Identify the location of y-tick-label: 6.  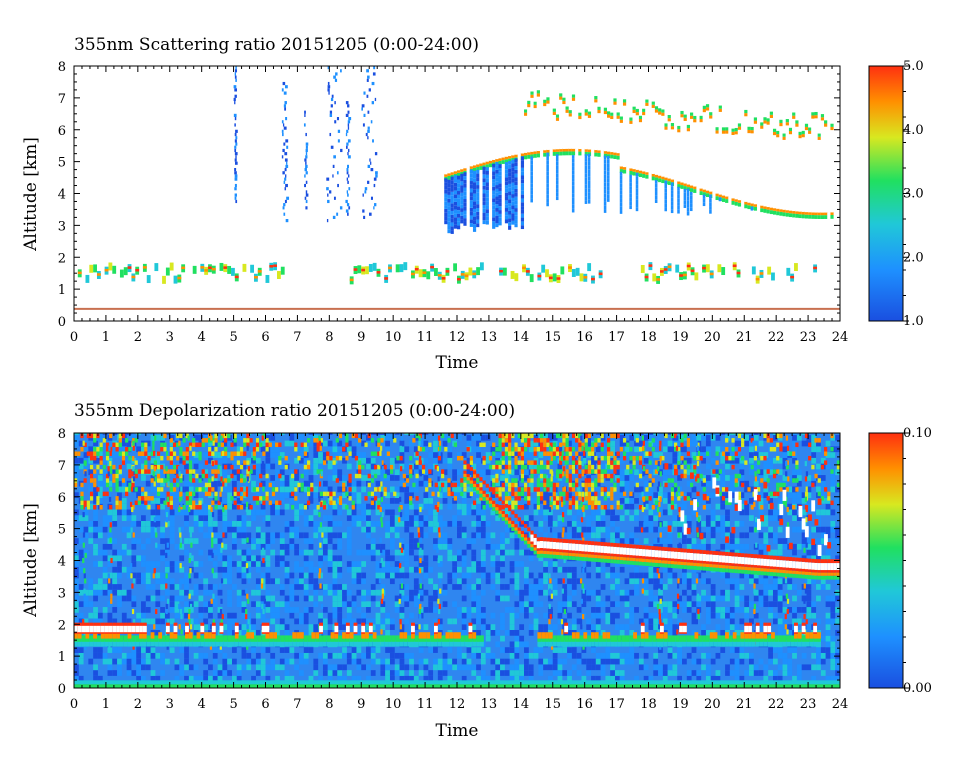
(62, 131).